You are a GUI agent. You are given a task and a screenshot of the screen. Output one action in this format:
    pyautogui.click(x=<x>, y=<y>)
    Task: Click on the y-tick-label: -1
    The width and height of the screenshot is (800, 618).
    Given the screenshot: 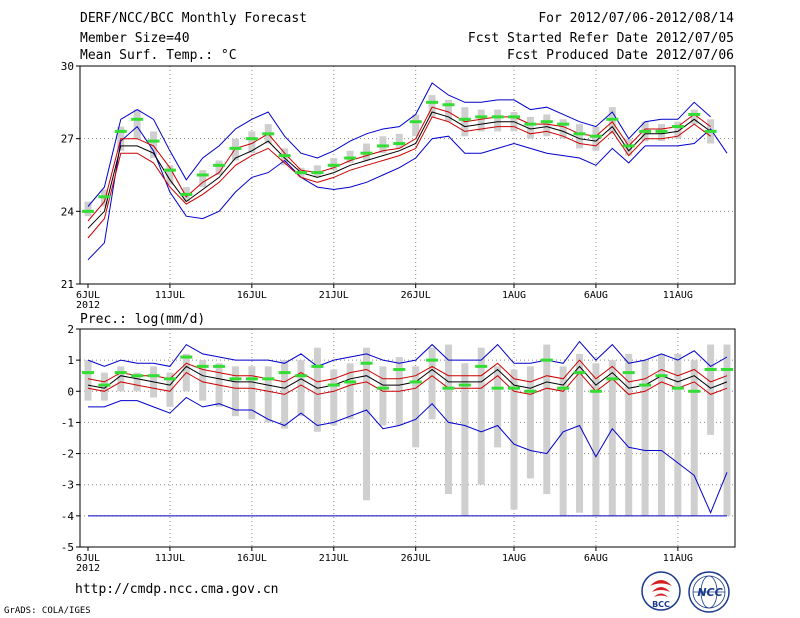 What is the action you would take?
    pyautogui.click(x=67, y=422)
    